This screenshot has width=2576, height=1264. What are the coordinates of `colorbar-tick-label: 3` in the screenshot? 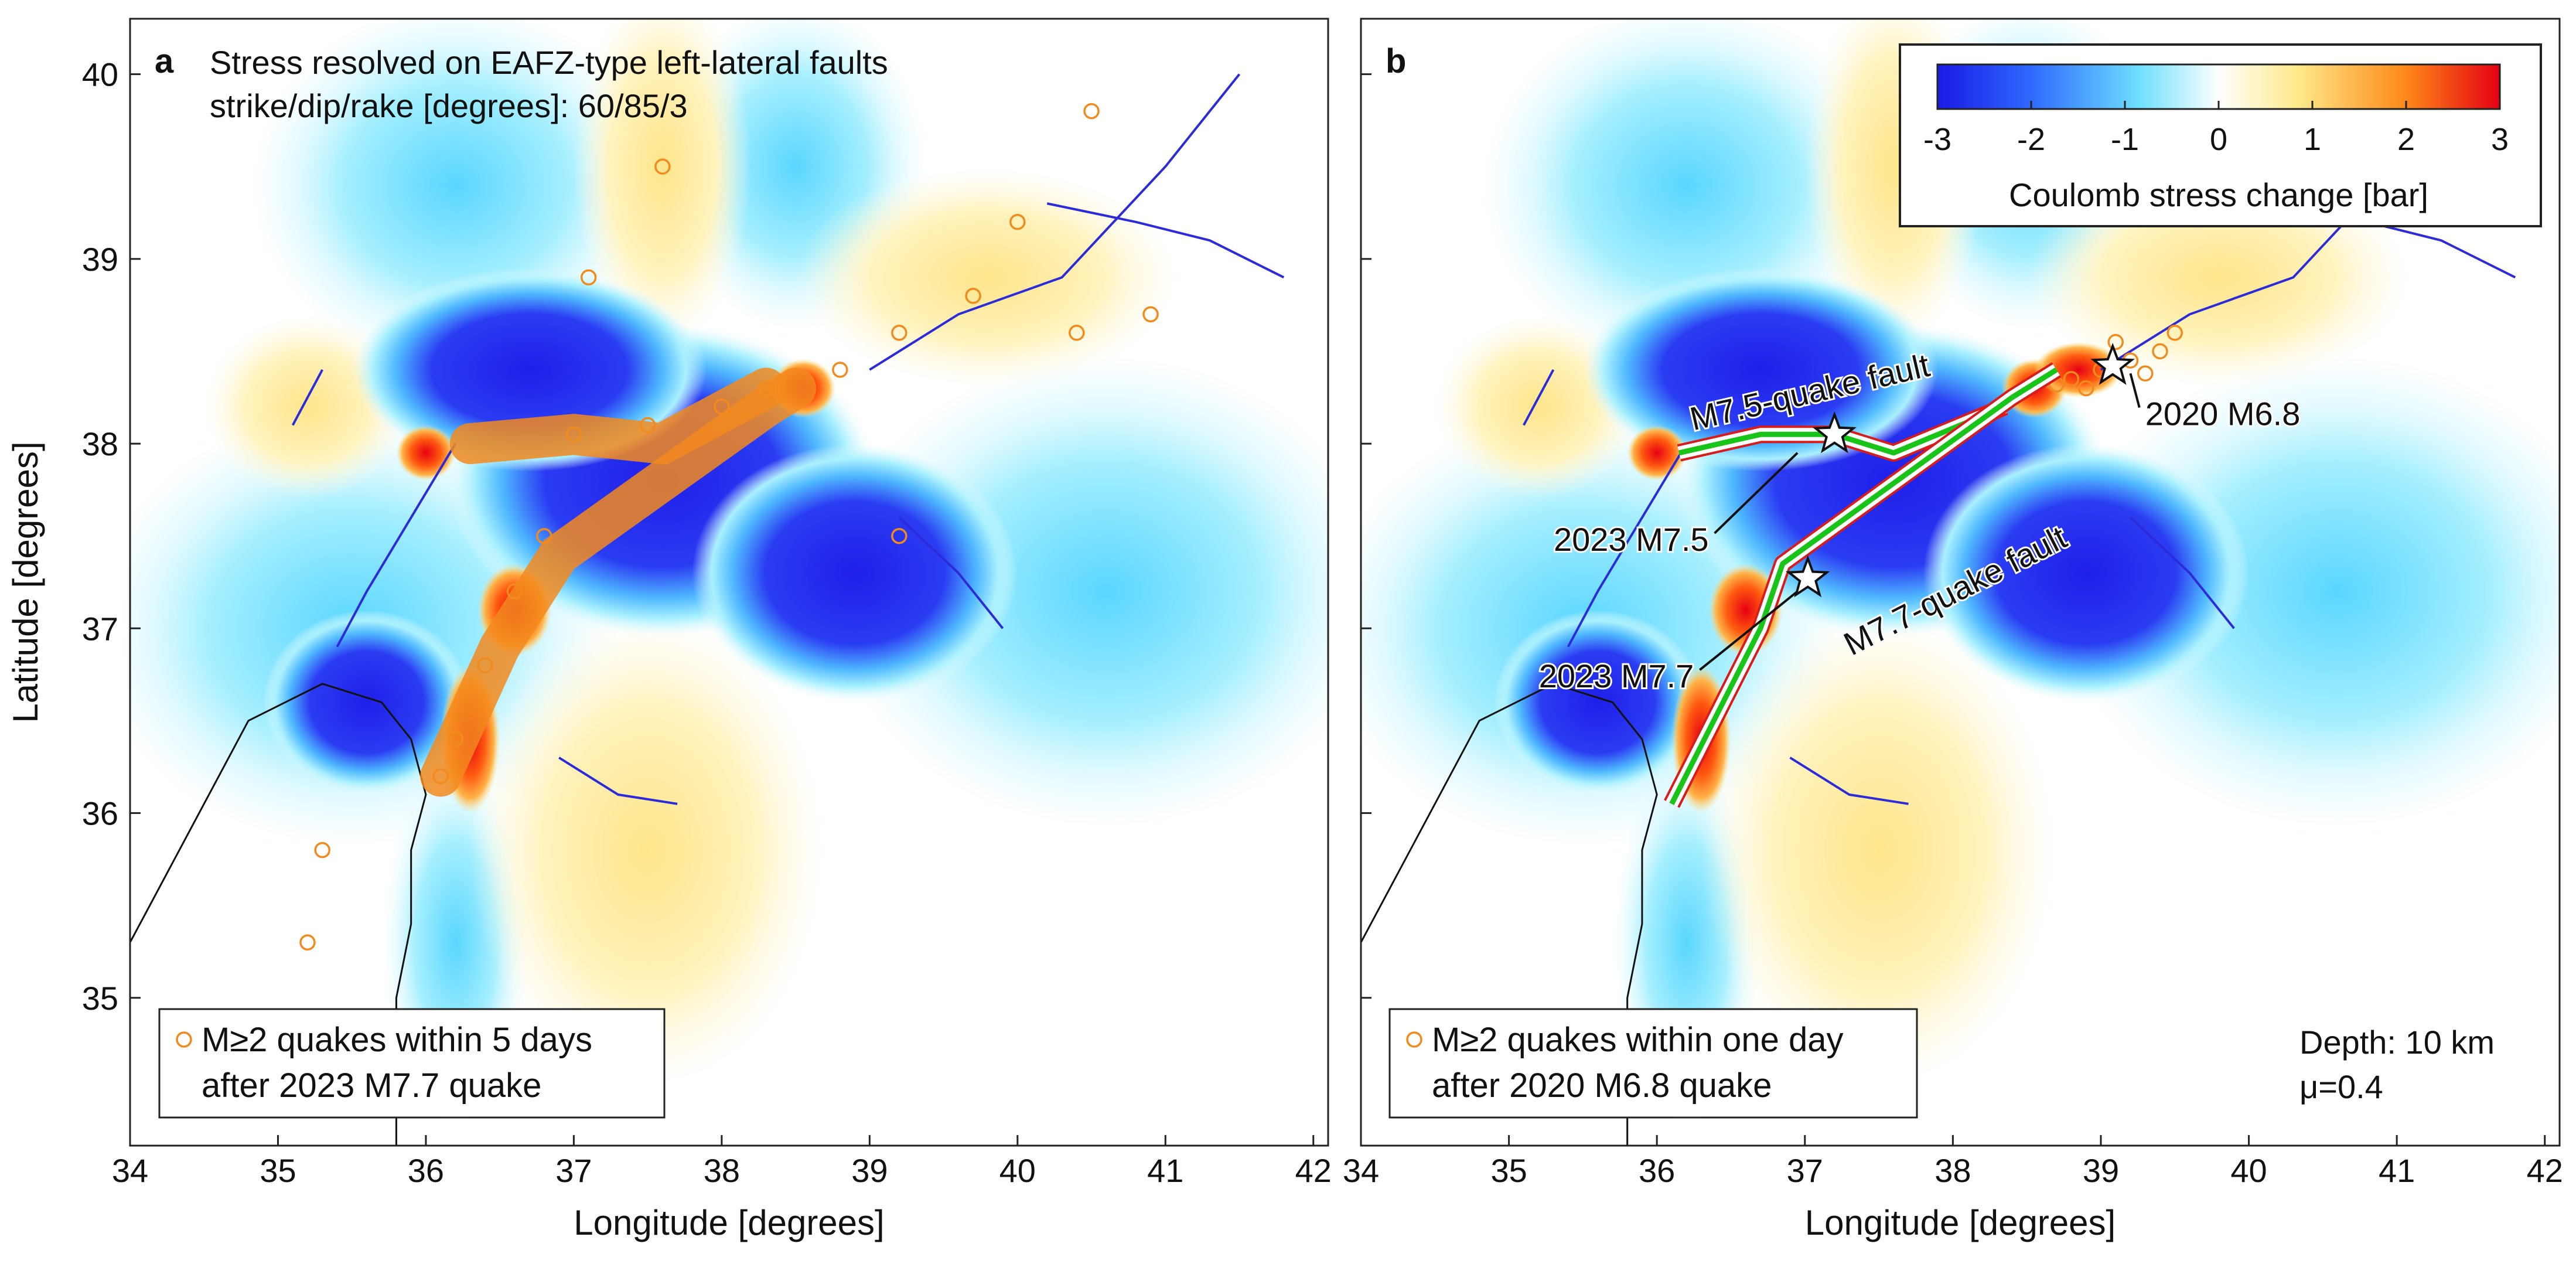 It's located at (2500, 140).